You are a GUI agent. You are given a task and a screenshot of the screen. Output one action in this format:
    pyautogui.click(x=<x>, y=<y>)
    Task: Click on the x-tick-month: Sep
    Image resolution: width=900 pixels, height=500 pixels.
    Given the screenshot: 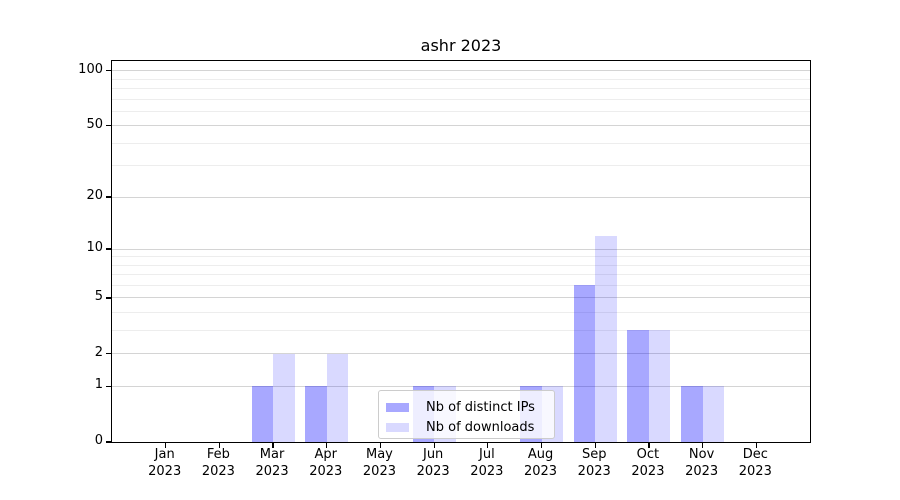 What is the action you would take?
    pyautogui.click(x=594, y=454)
    